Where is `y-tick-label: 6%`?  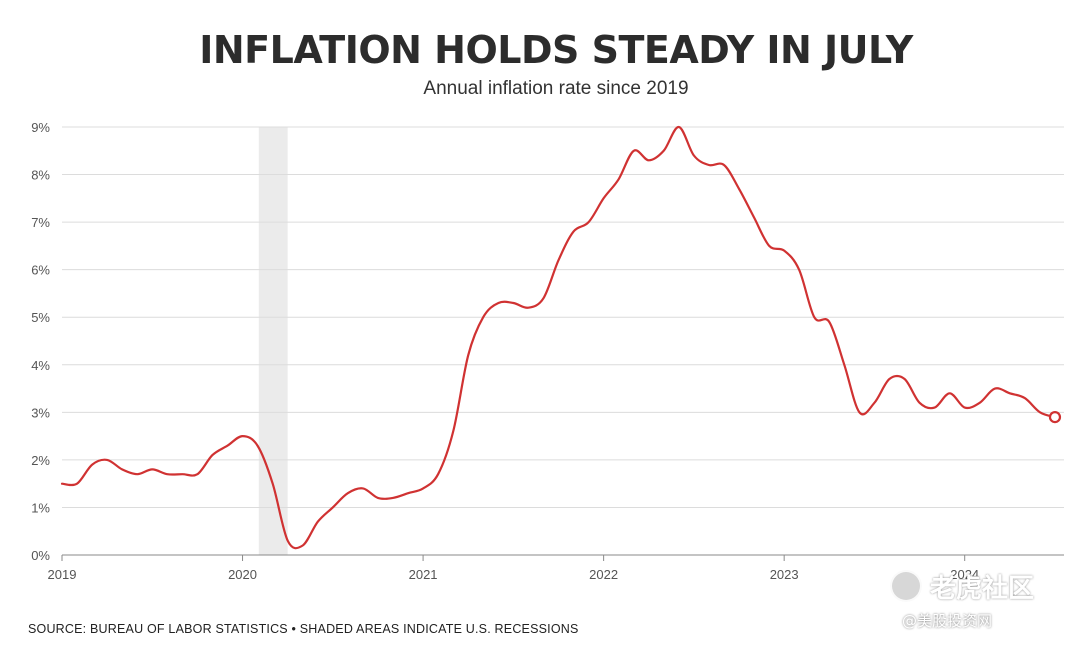
y-tick-label: 6% is located at coordinates (40, 270).